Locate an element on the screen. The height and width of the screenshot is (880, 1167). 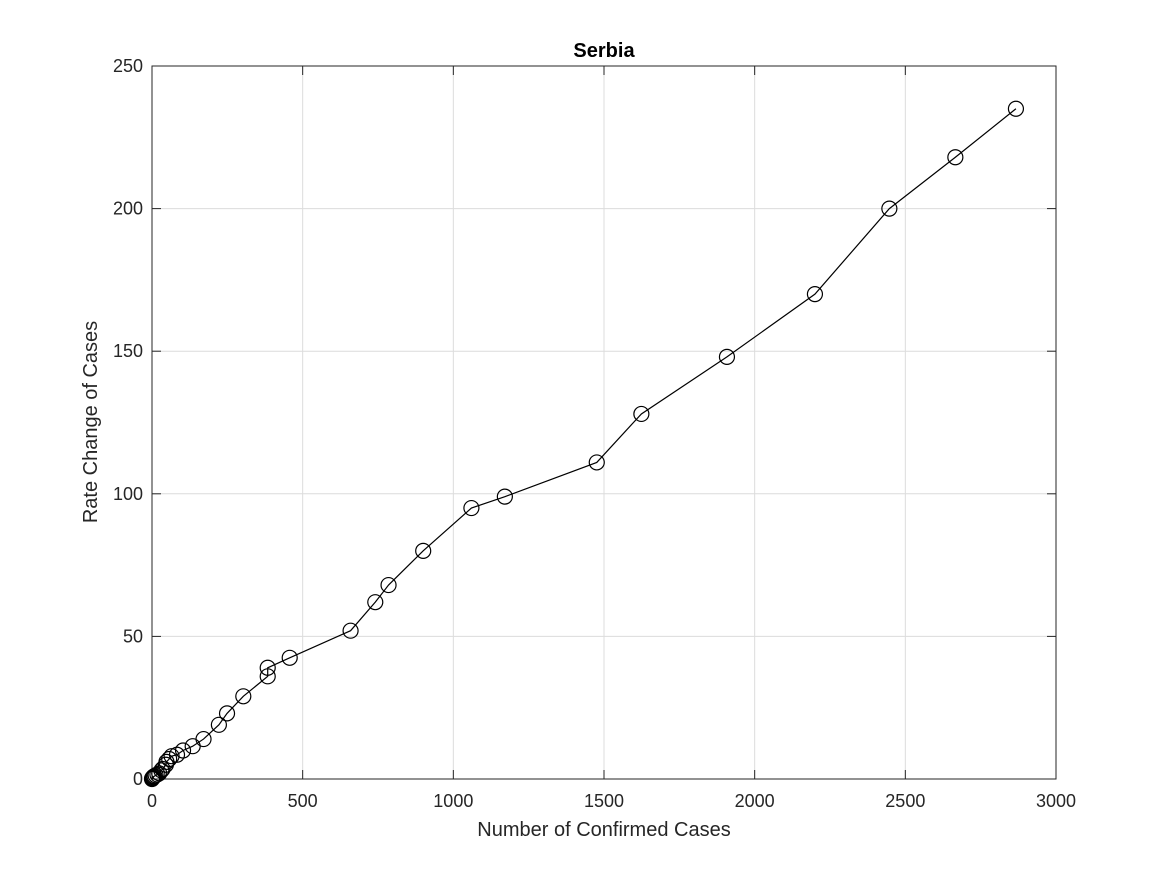
y-tick-label: 150 is located at coordinates (128, 351).